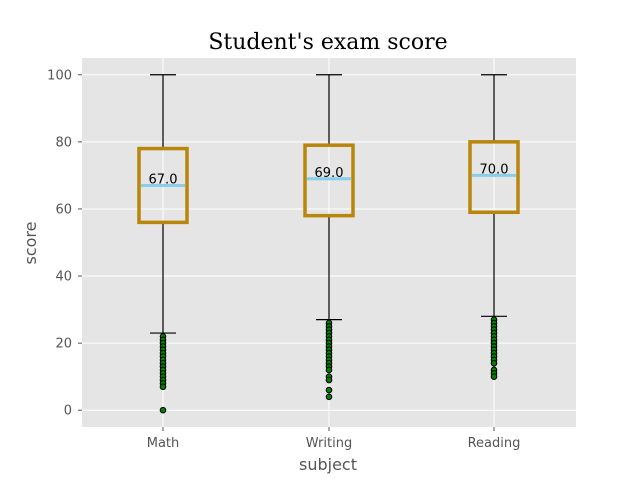  Describe the element at coordinates (494, 227) in the screenshot. I see `box-reading: 70.0` at that location.